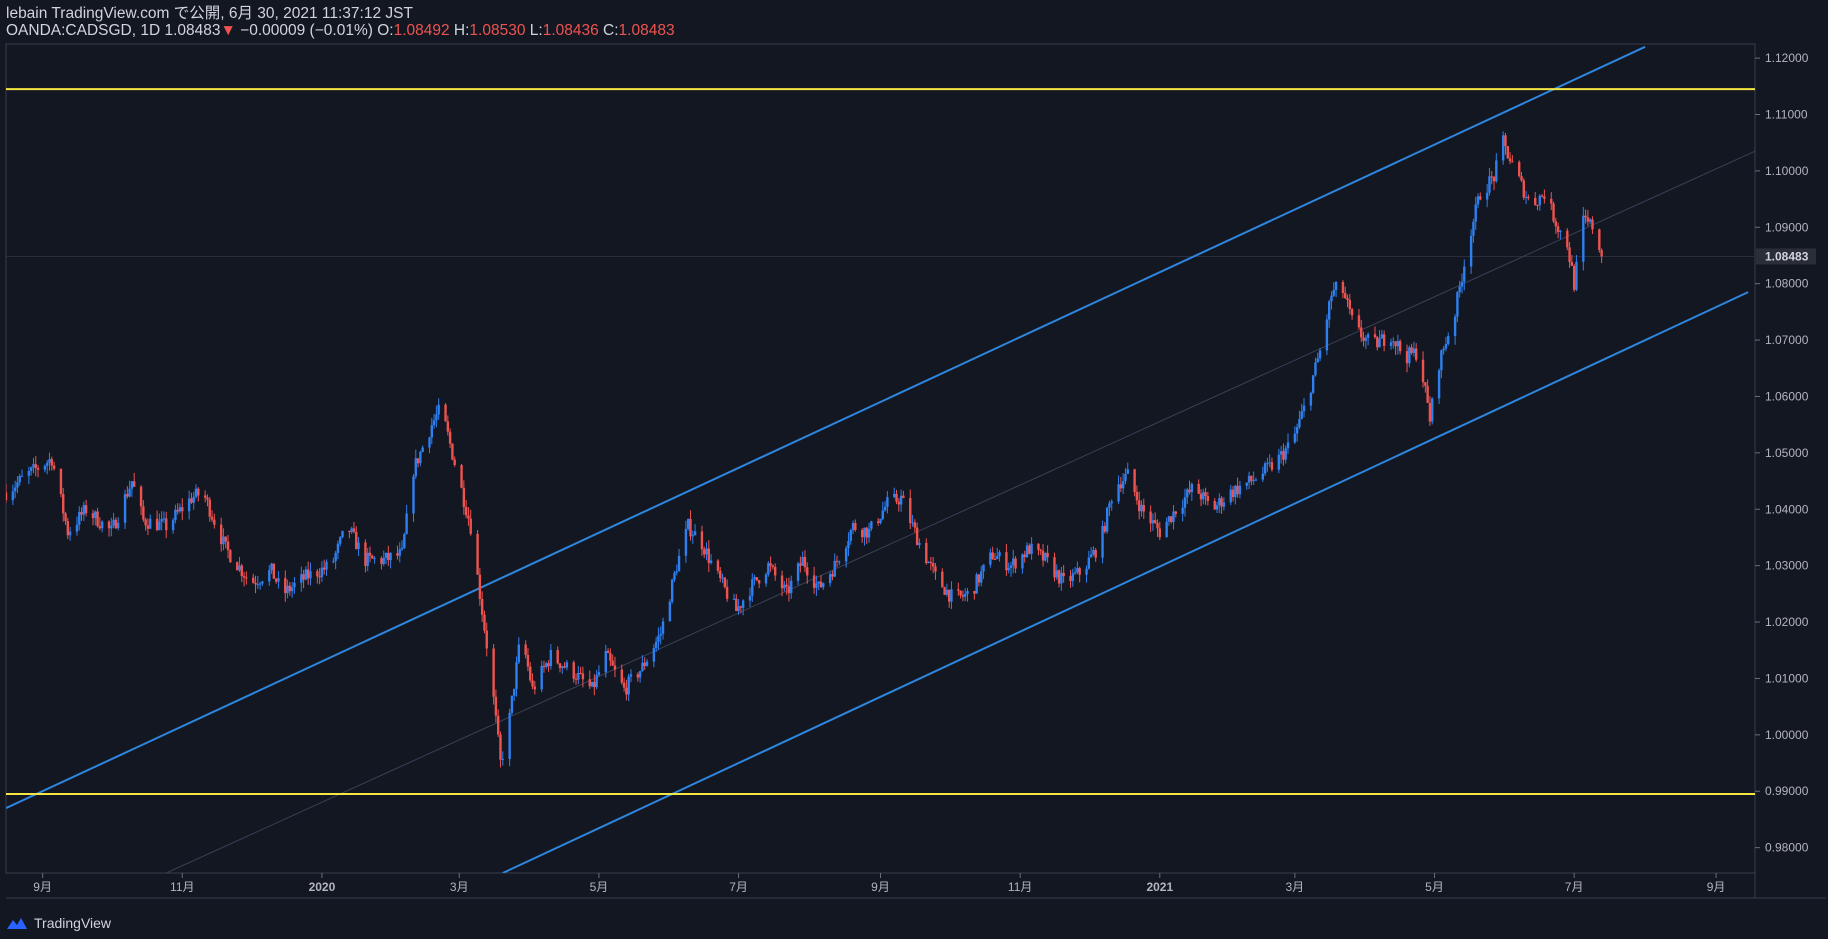  What do you see at coordinates (1787, 284) in the screenshot?
I see `y-tick-label: 1.08000` at bounding box center [1787, 284].